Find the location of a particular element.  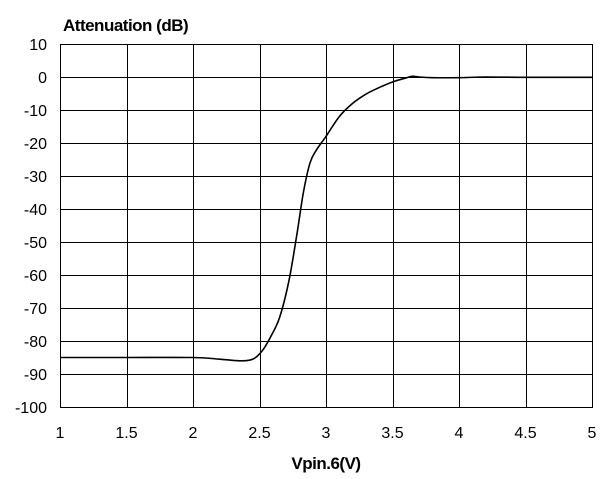

x-tick-label: 3 is located at coordinates (326, 433).